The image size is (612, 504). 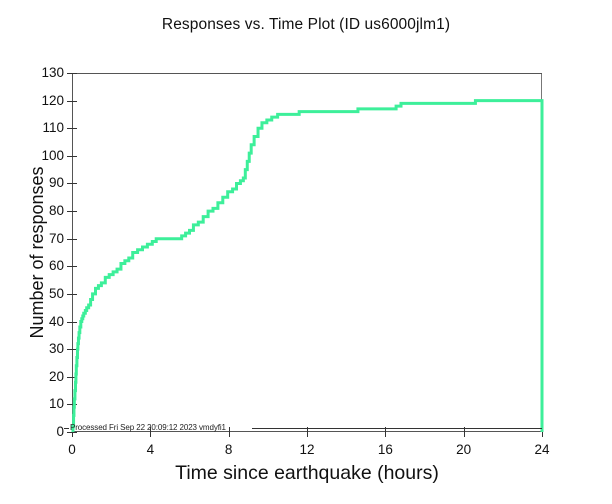 I want to click on y-tick-label: 40, so click(x=56, y=321).